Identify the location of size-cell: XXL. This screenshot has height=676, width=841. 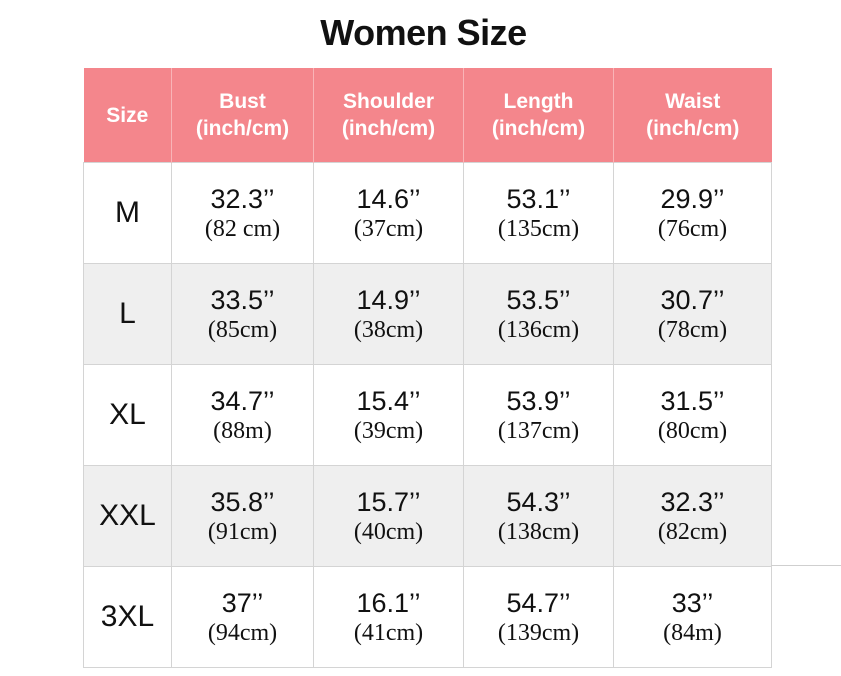
(127, 516).